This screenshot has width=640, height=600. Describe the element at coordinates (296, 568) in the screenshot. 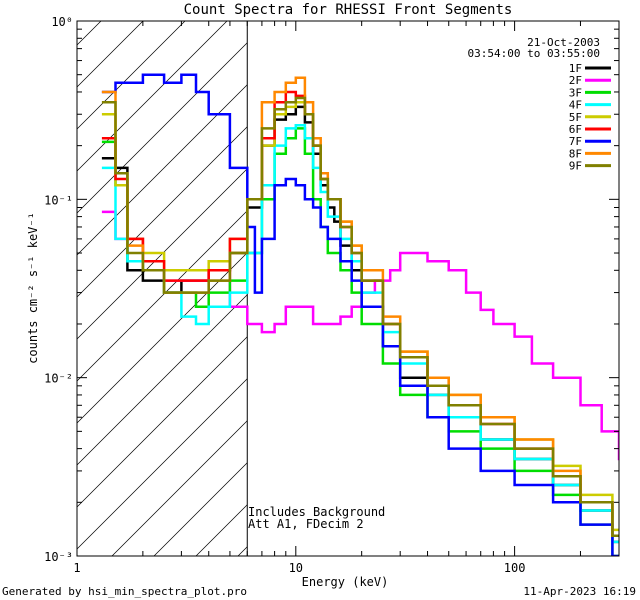

I see `x-tick-label: 10` at that location.